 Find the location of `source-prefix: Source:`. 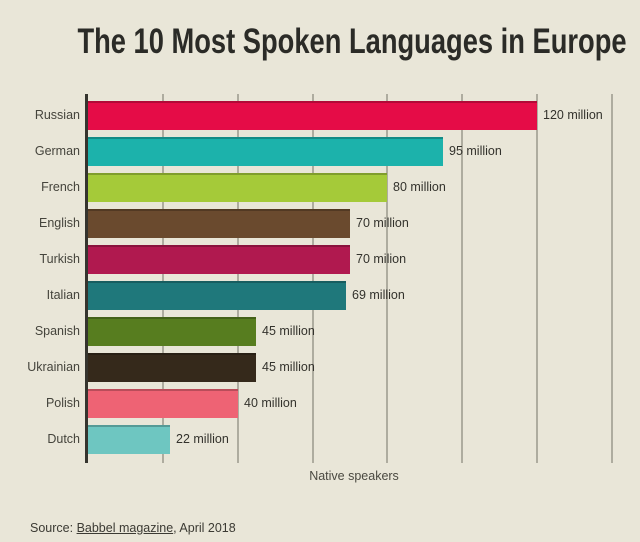

source-prefix: Source: is located at coordinates (53, 528).